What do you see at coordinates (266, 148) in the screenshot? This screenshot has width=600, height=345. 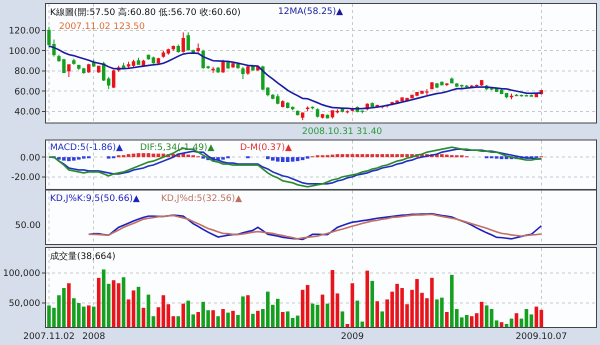 I see `series-label: D-M(0.37)▲` at bounding box center [266, 148].